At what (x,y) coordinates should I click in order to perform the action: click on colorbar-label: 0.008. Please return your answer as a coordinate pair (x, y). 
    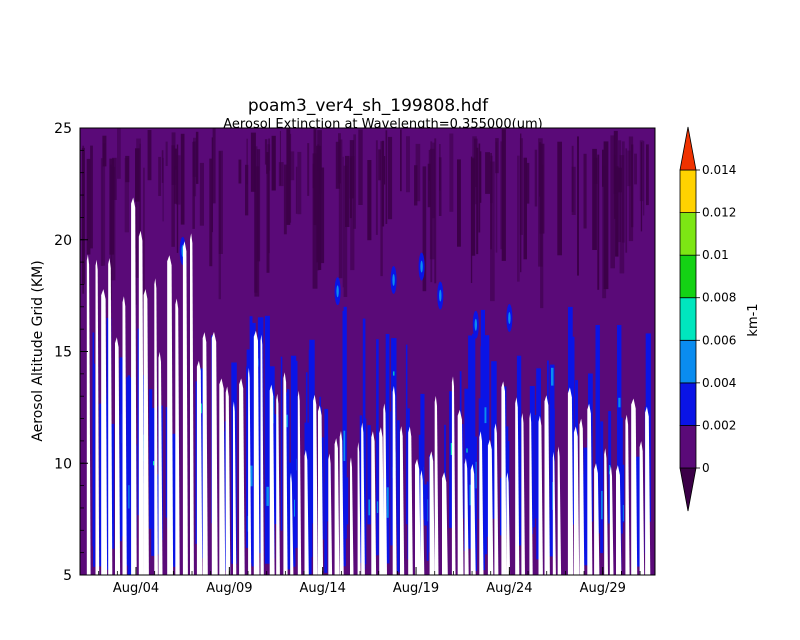
    Looking at the image, I should click on (719, 298).